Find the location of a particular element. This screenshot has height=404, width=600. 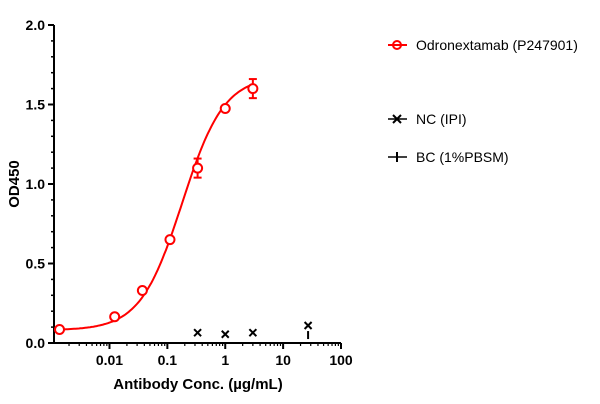

y-tick-label: 2.0 is located at coordinates (36, 25).